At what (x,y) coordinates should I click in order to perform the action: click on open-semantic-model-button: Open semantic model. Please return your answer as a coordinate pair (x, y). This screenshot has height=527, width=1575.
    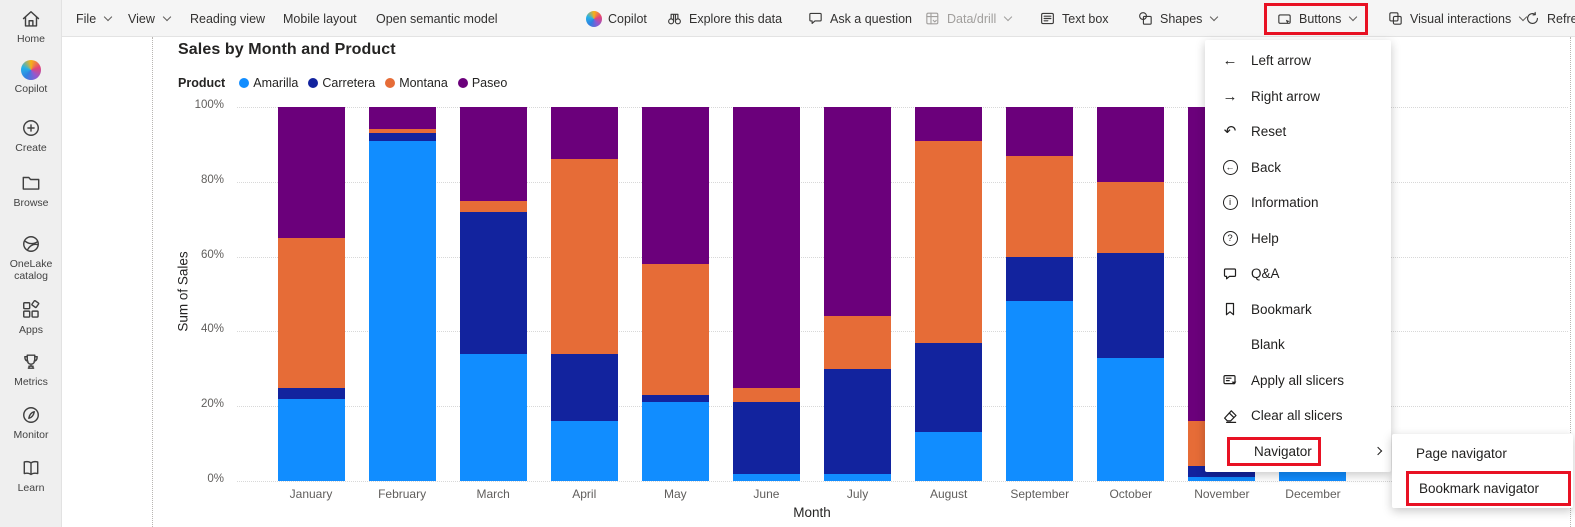
    Looking at the image, I should click on (437, 18).